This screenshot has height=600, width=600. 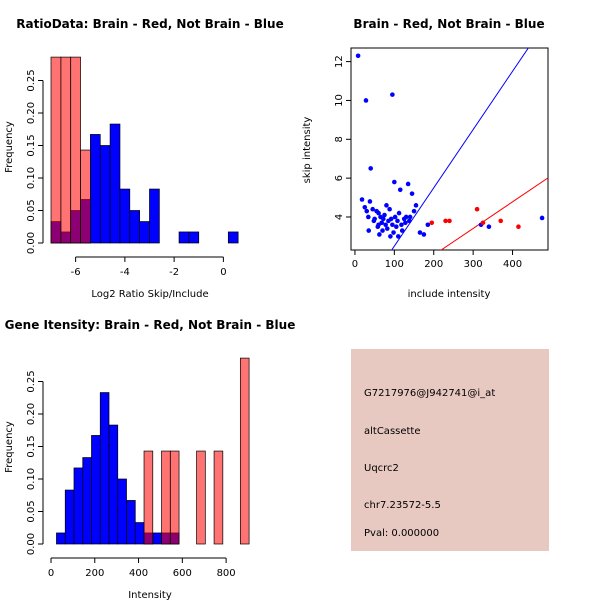 What do you see at coordinates (76, 272) in the screenshot?
I see `x-tick-label: -6` at bounding box center [76, 272].